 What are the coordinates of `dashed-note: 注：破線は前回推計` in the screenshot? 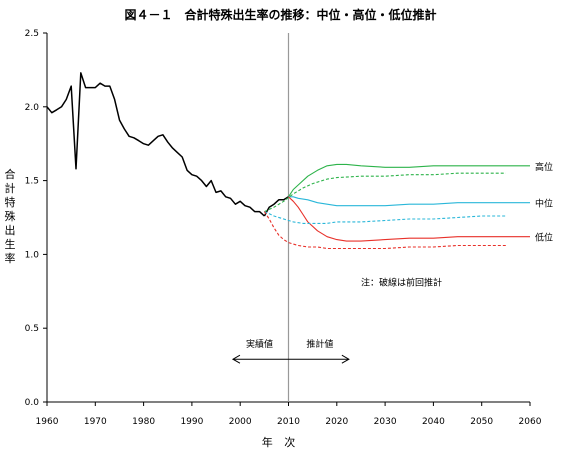 It's located at (401, 282).